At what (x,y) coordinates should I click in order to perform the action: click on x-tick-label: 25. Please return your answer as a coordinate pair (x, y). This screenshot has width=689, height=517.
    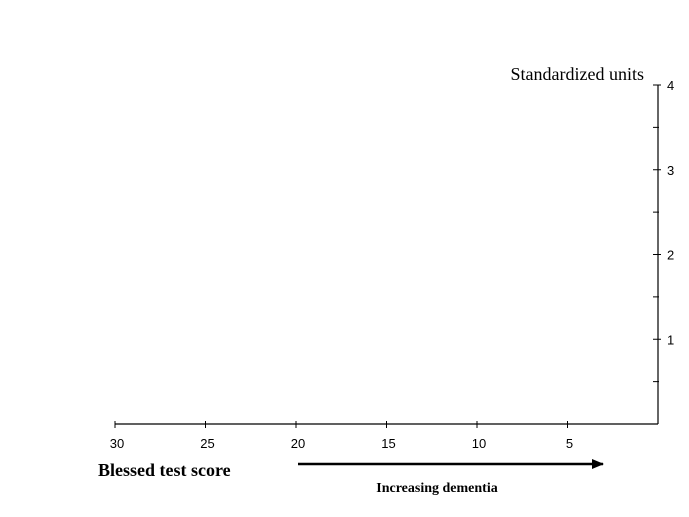
    Looking at the image, I should click on (207, 443).